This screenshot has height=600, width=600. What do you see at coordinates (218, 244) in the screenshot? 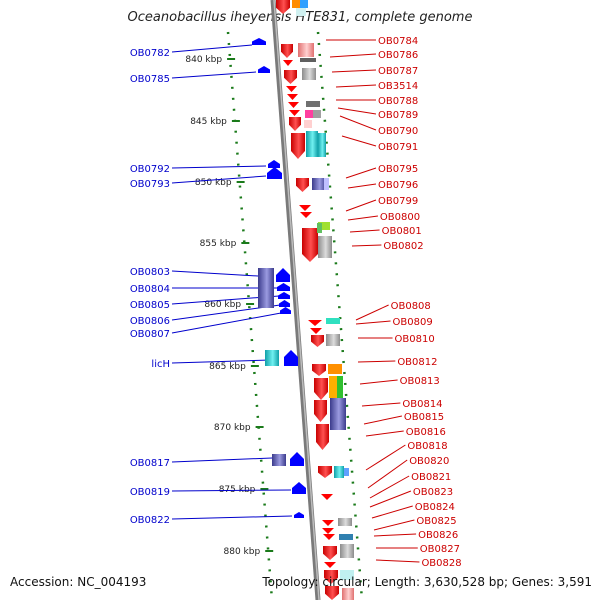
I see `ruler-label: 855 kbp` at bounding box center [218, 244].